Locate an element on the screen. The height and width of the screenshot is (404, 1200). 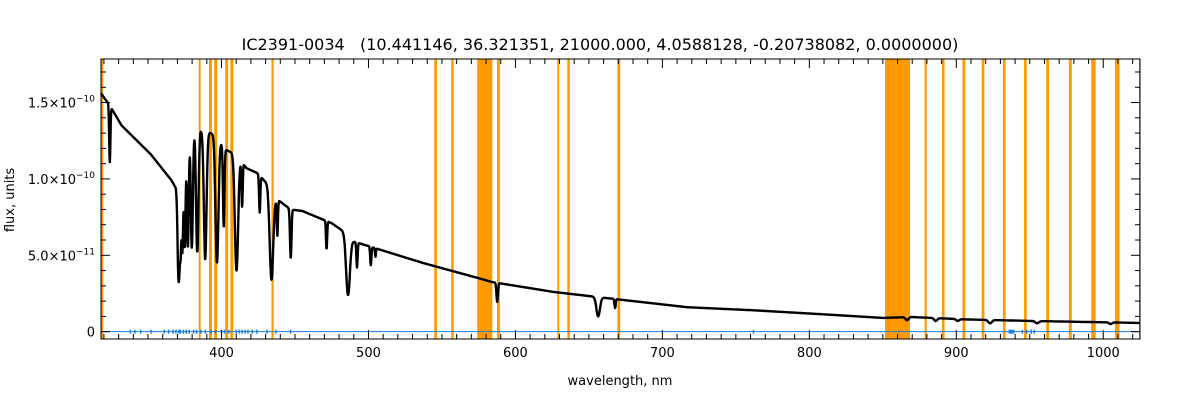
x-tick-label: 1000 is located at coordinates (1103, 353).